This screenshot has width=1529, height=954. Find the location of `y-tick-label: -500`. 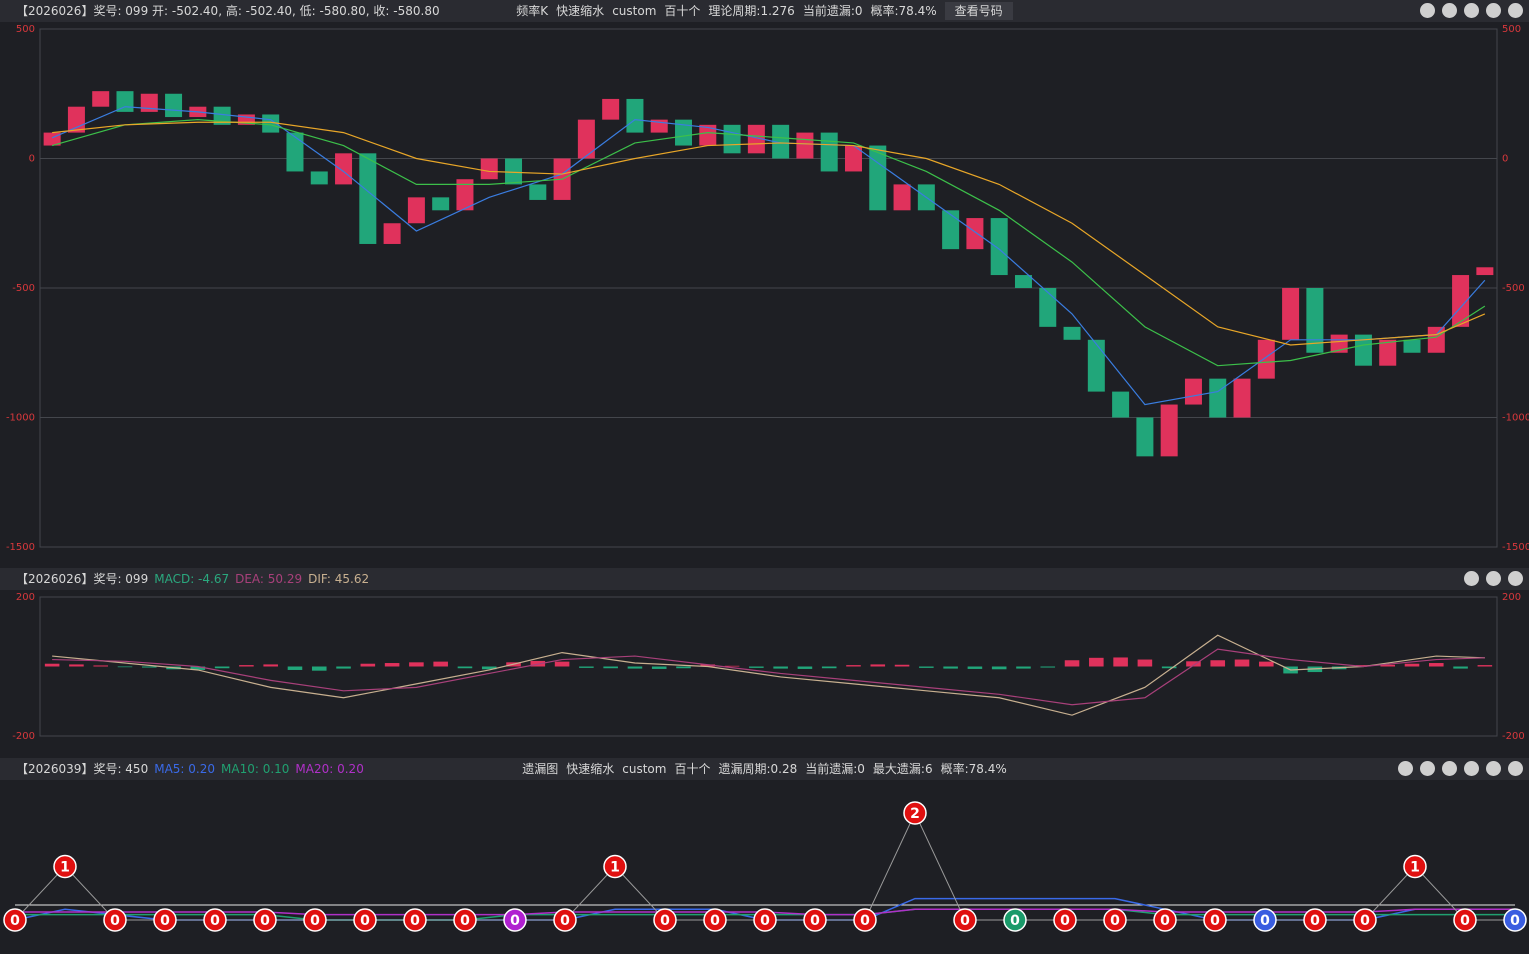

y-tick-label: -500 is located at coordinates (1513, 288).